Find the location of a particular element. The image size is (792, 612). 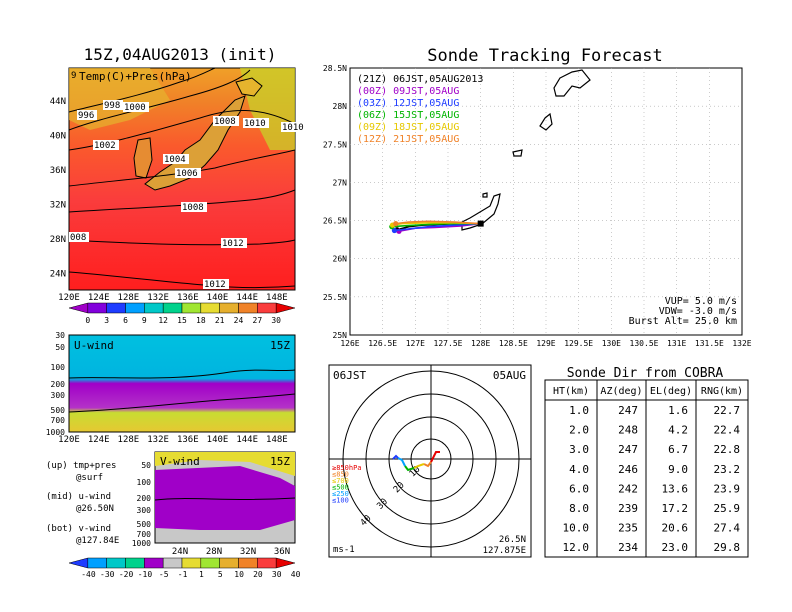

v-wind-pressure-tick: 500 is located at coordinates (144, 524).